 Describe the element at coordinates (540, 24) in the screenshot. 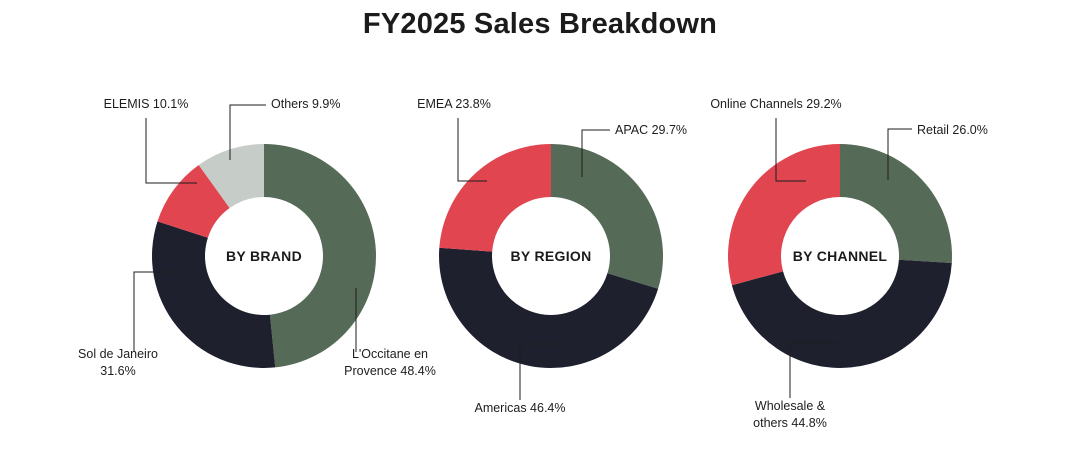

I see `chart-title: FY2025 Sales Breakdown` at that location.